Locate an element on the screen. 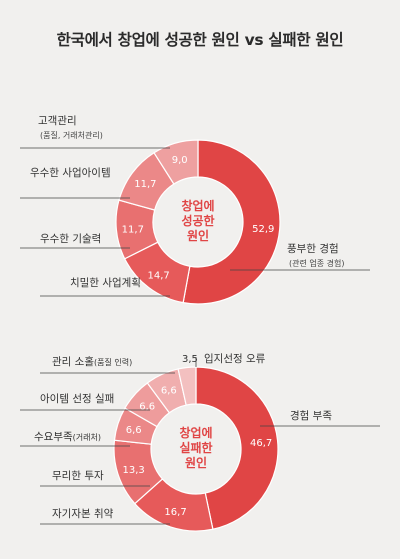 This screenshot has width=400, height=559. slice-category-sublabel: (품질 인력) is located at coordinates (113, 362).